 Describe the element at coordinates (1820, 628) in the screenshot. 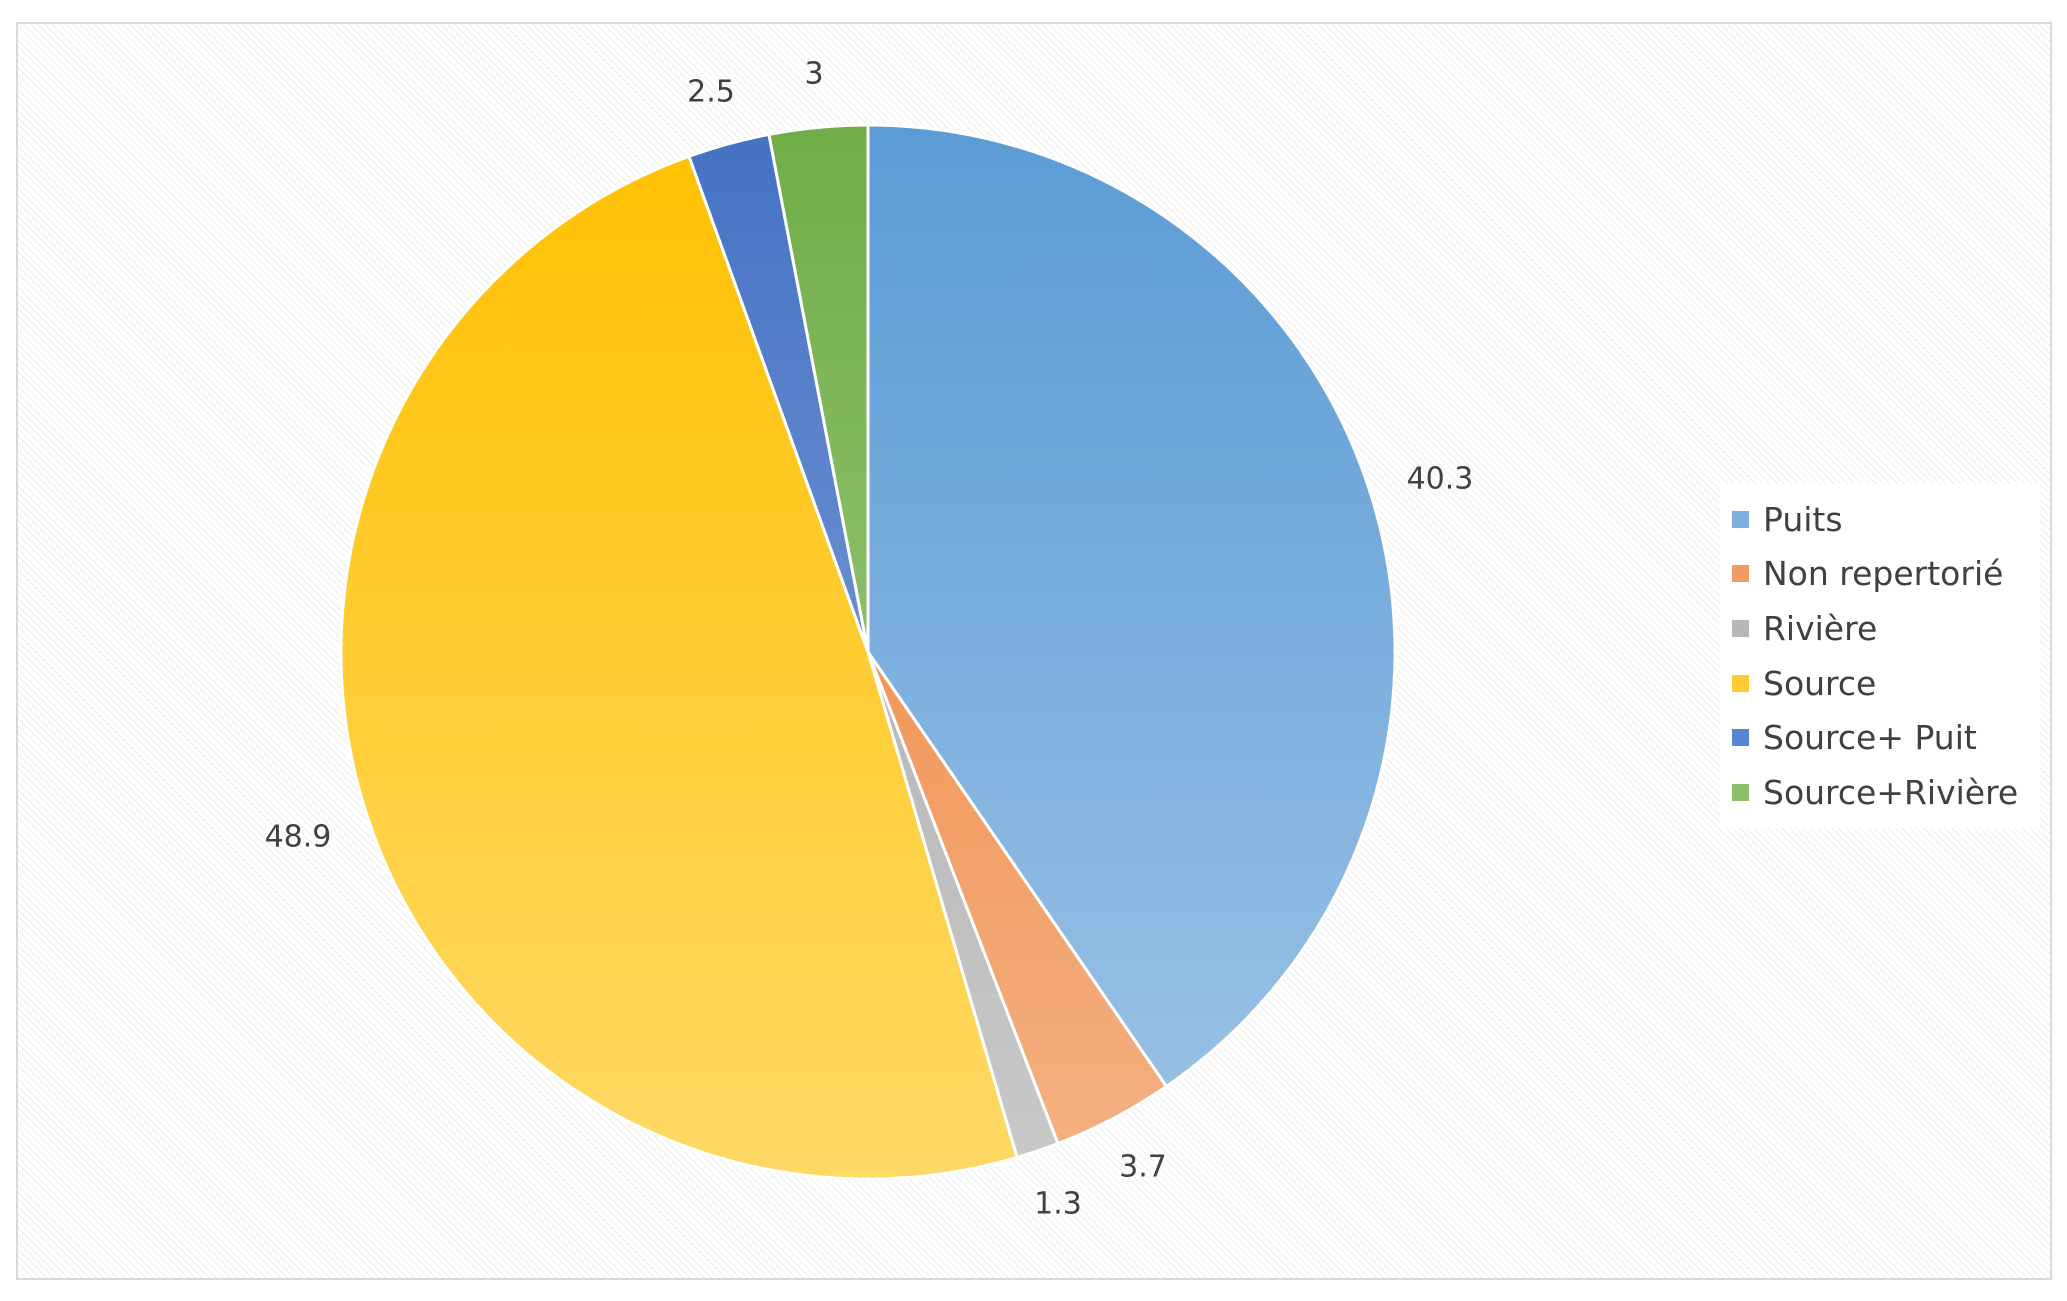

I see `legend-label-riviere: Rivière` at that location.